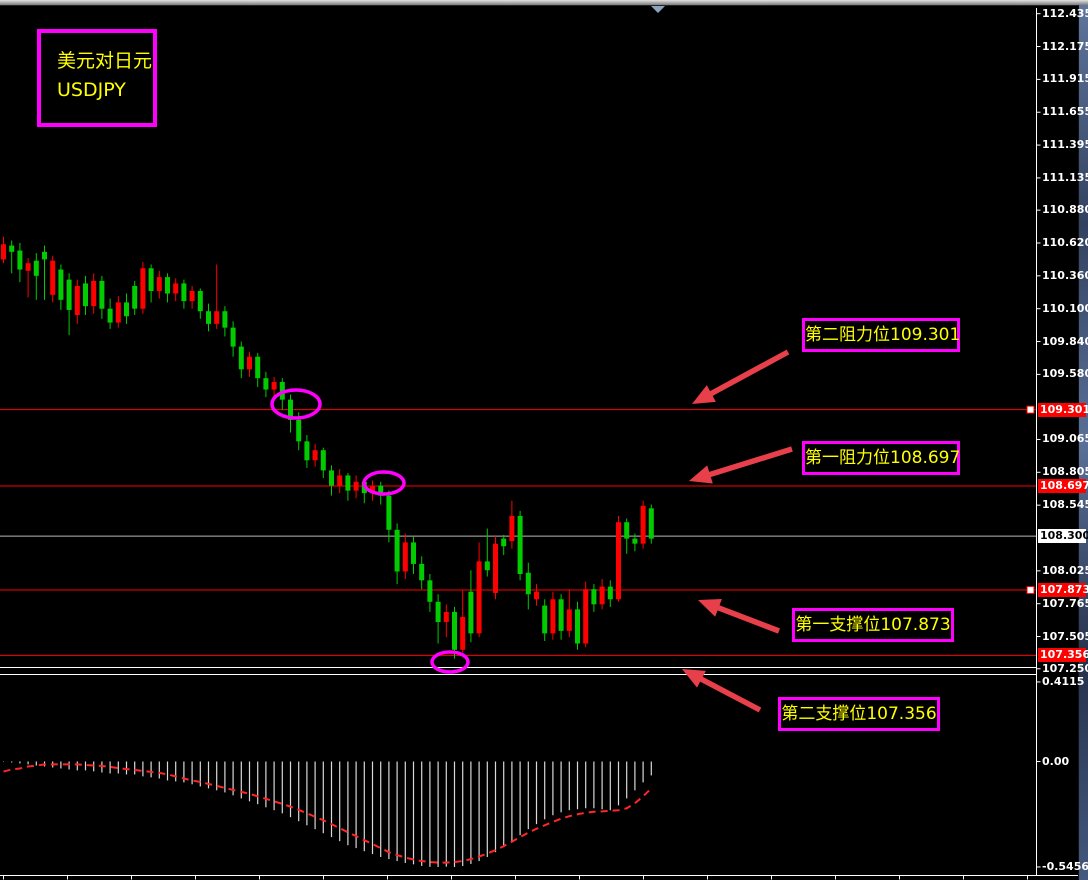 This screenshot has height=880, width=1088. What do you see at coordinates (1065, 13) in the screenshot?
I see `price-axis-label: 112.435` at bounding box center [1065, 13].